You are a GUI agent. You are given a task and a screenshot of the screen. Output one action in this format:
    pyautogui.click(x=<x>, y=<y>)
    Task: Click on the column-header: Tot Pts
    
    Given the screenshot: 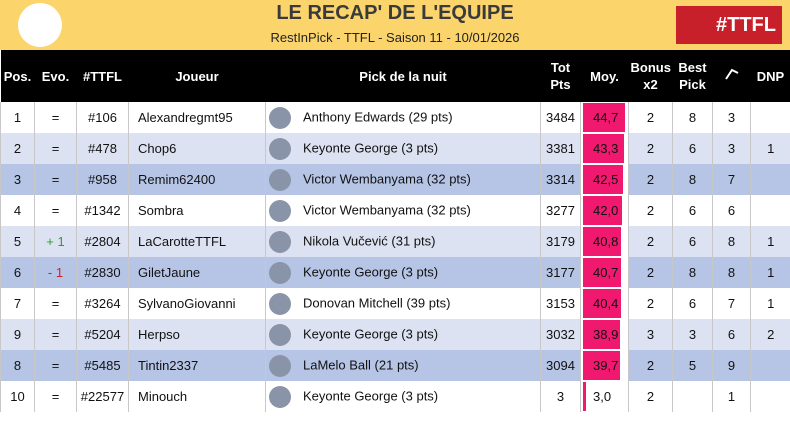 What is the action you would take?
    pyautogui.click(x=560, y=76)
    